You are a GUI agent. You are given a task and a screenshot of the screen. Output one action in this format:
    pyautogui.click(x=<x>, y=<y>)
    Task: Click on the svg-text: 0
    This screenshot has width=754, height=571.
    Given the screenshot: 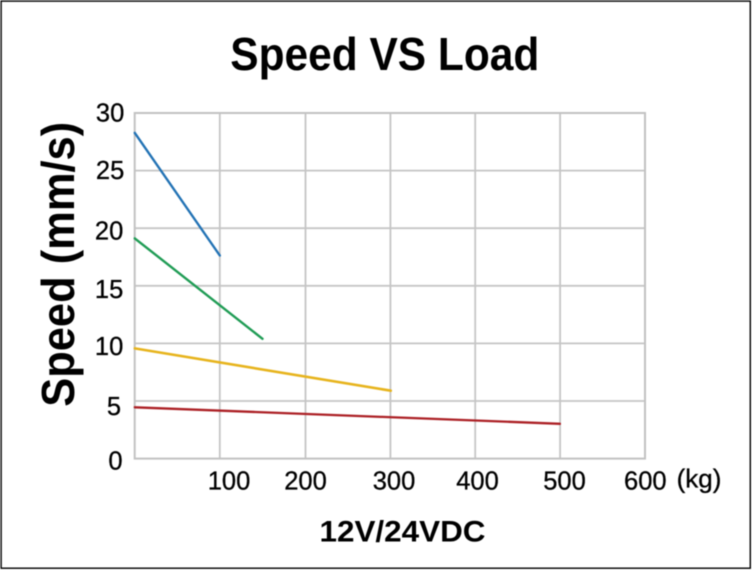 What is the action you would take?
    pyautogui.click(x=115, y=461)
    